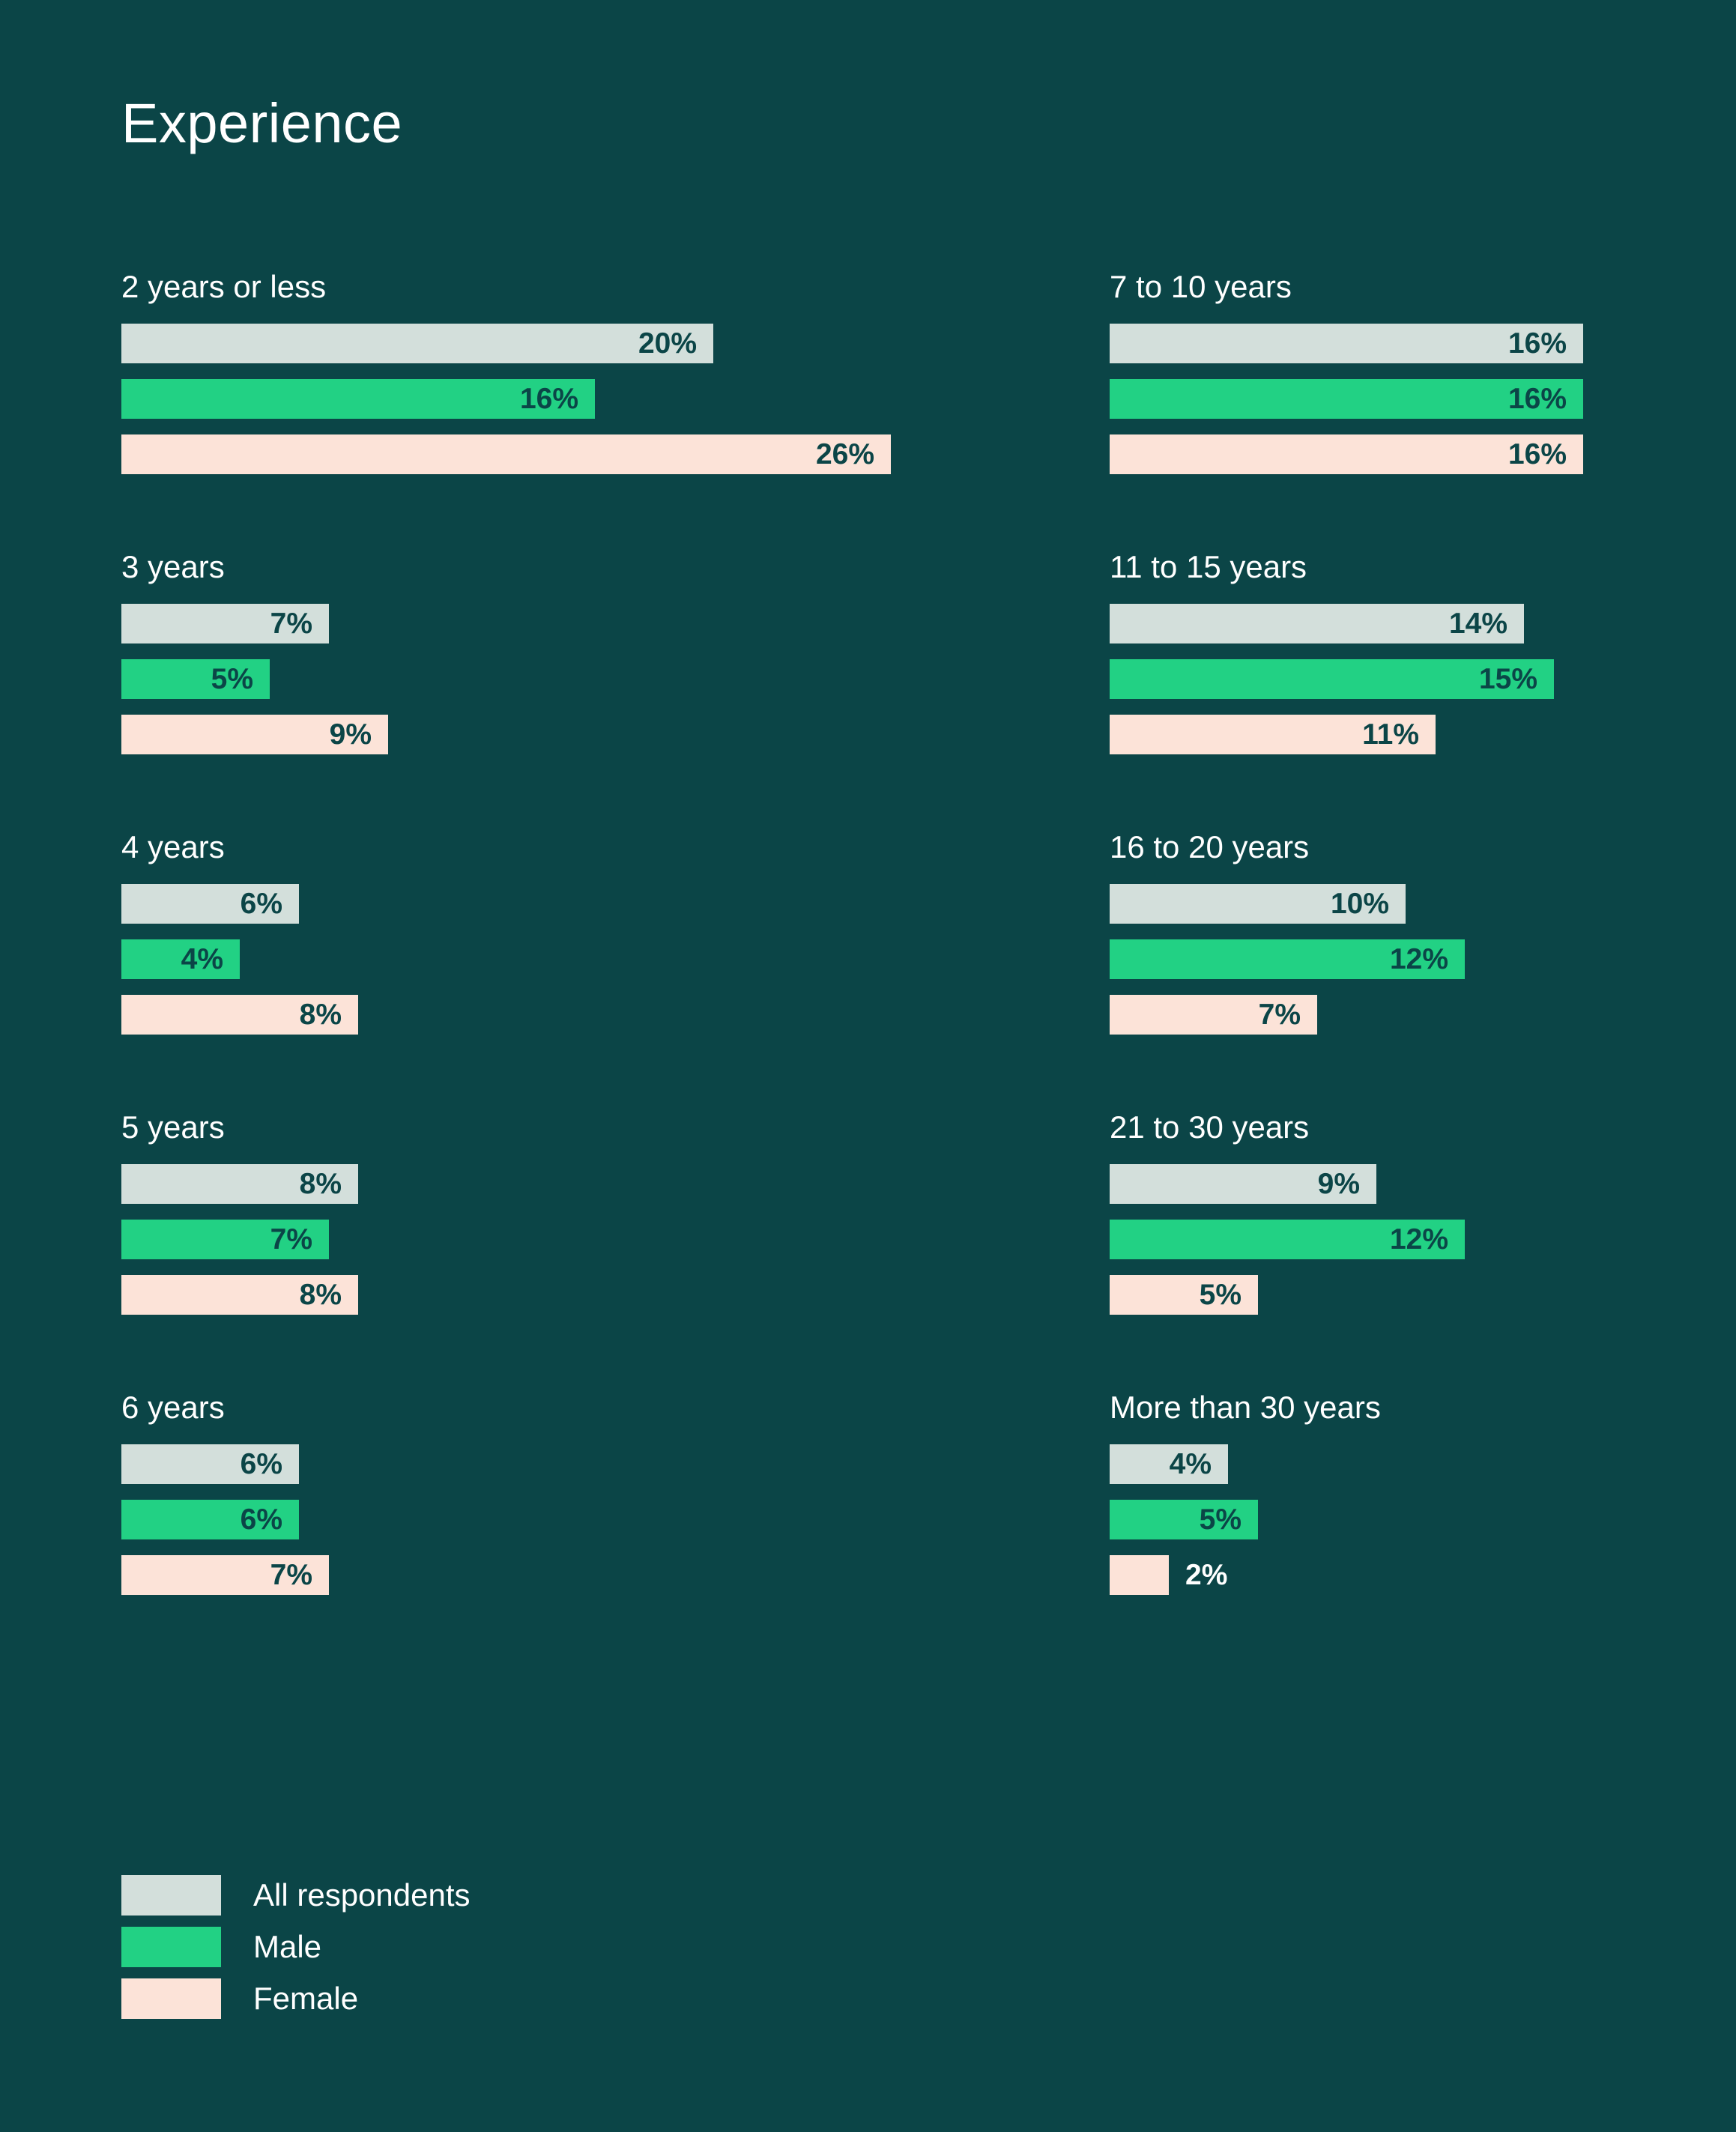 This screenshot has width=1736, height=2132. I want to click on bar-value-label: 10%, so click(1359, 904).